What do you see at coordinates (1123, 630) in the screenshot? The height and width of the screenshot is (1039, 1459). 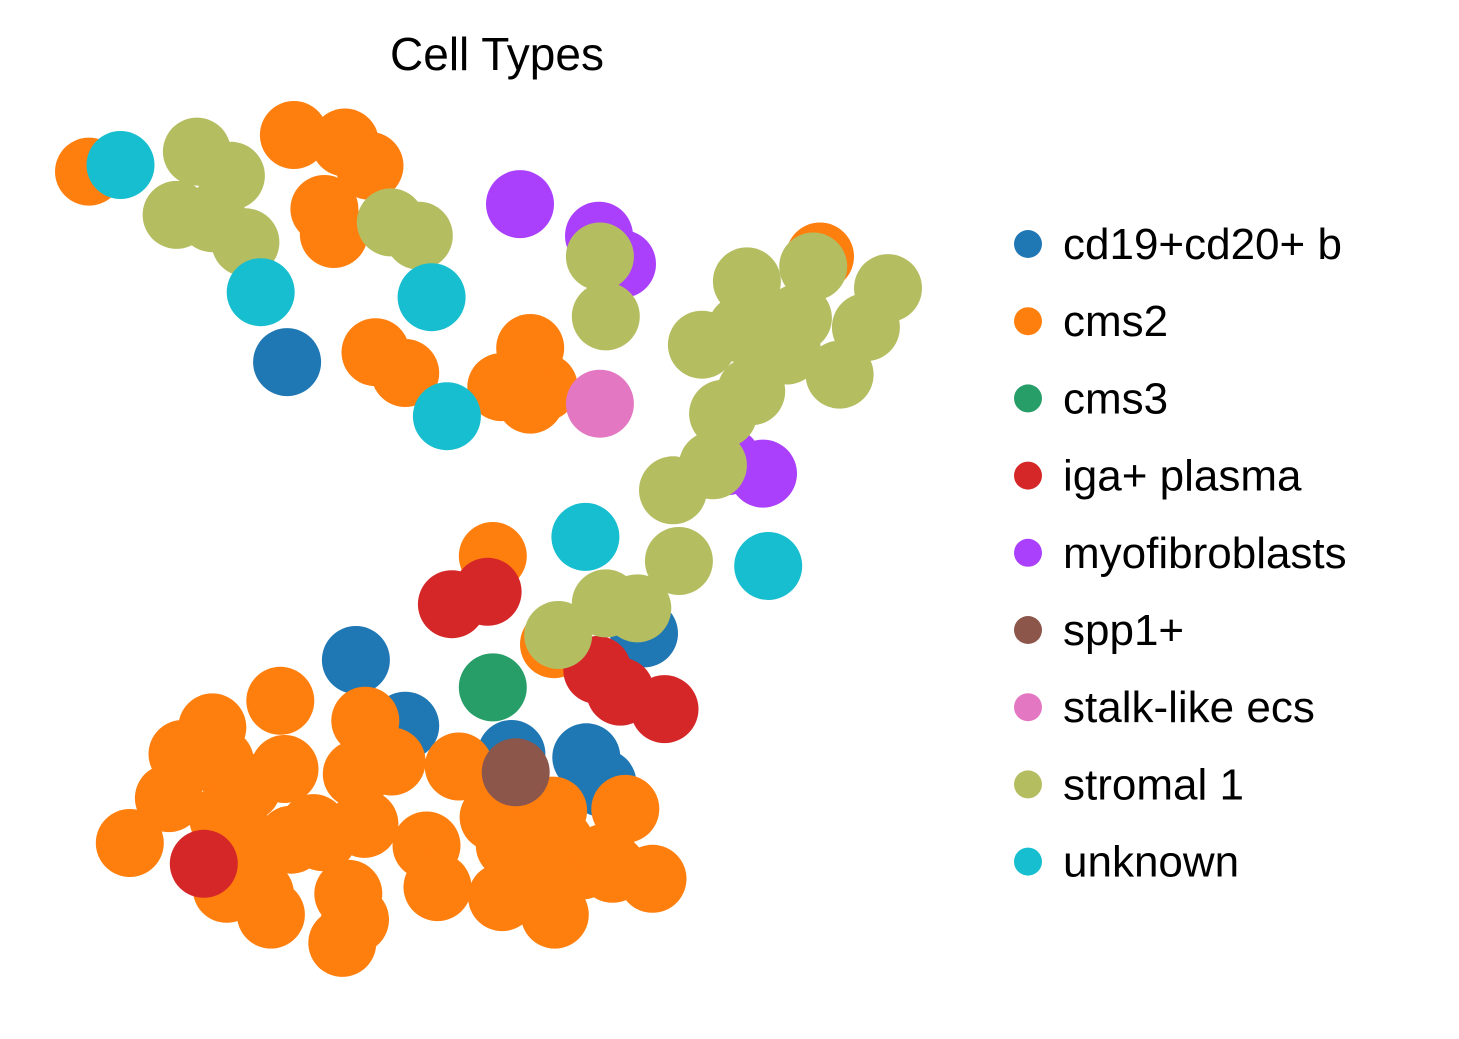 I see `legend-label-spp1-: spp1+` at bounding box center [1123, 630].